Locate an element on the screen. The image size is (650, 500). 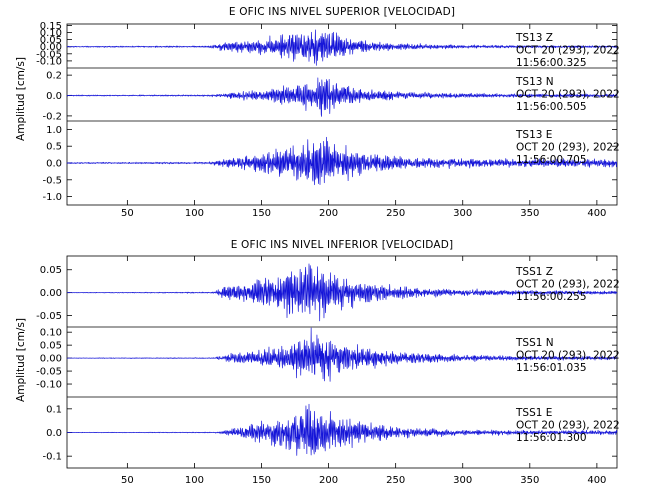
y-tick-label: 0.2 is located at coordinates (54, 76).